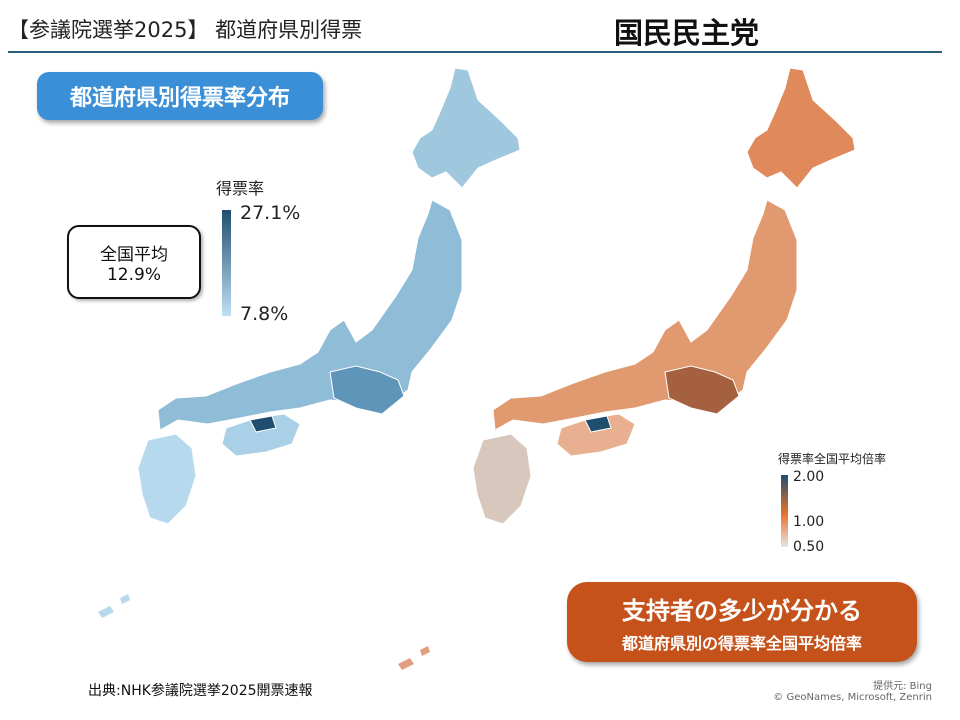  What do you see at coordinates (180, 96) in the screenshot?
I see `vote-share-distribution-label: 都道府県別得票率分布` at bounding box center [180, 96].